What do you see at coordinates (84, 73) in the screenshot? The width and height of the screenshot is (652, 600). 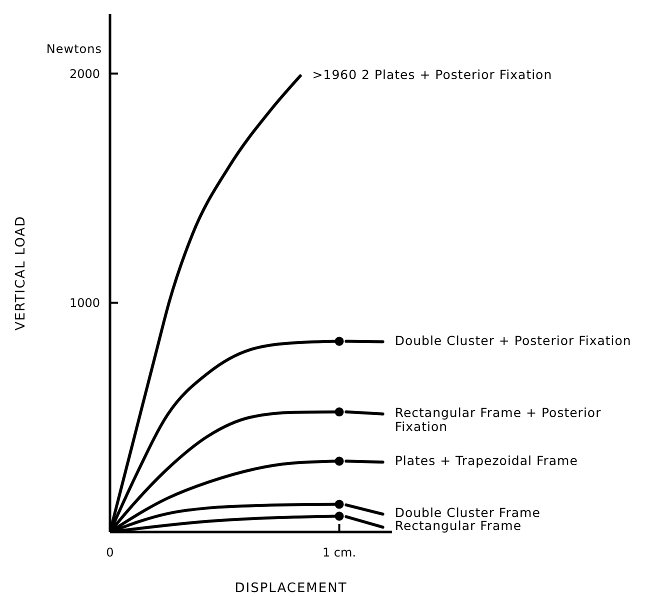 I see `y-tick-label: 2000` at bounding box center [84, 73].